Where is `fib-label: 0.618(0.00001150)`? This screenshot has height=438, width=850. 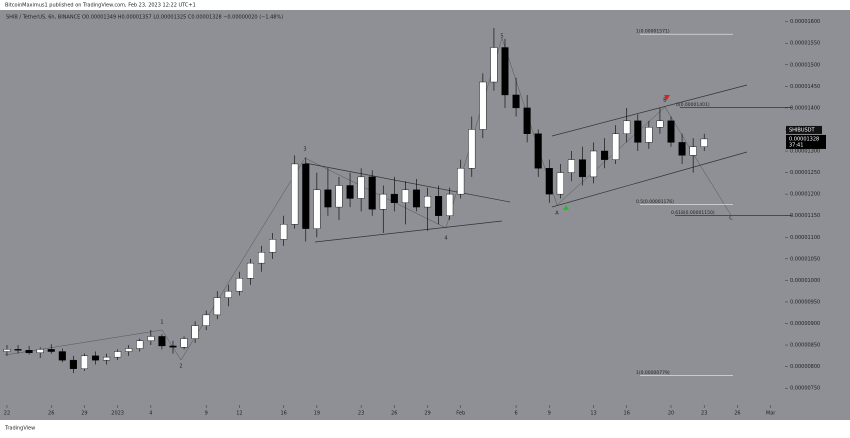
fib-label: 0.618(0.00001150) is located at coordinates (693, 213).